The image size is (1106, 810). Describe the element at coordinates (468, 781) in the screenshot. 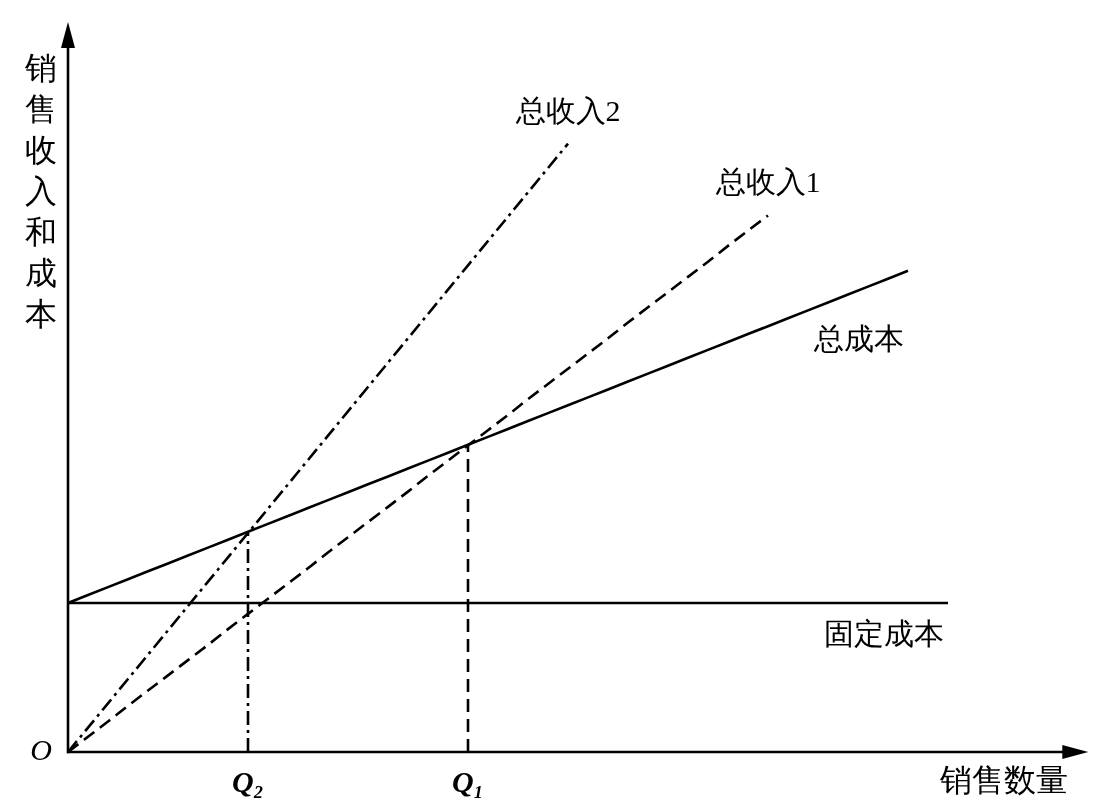

I see `x-tick-label: Q₁` at that location.